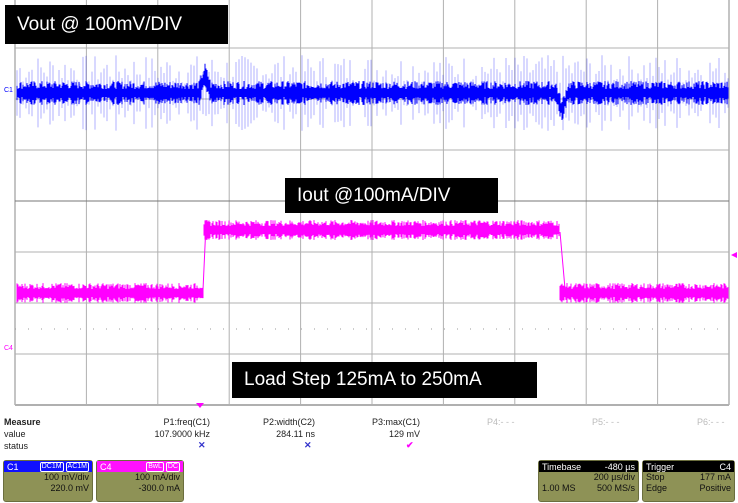 The image size is (738, 503). What do you see at coordinates (16, 446) in the screenshot?
I see `measure-status-label: status` at bounding box center [16, 446].